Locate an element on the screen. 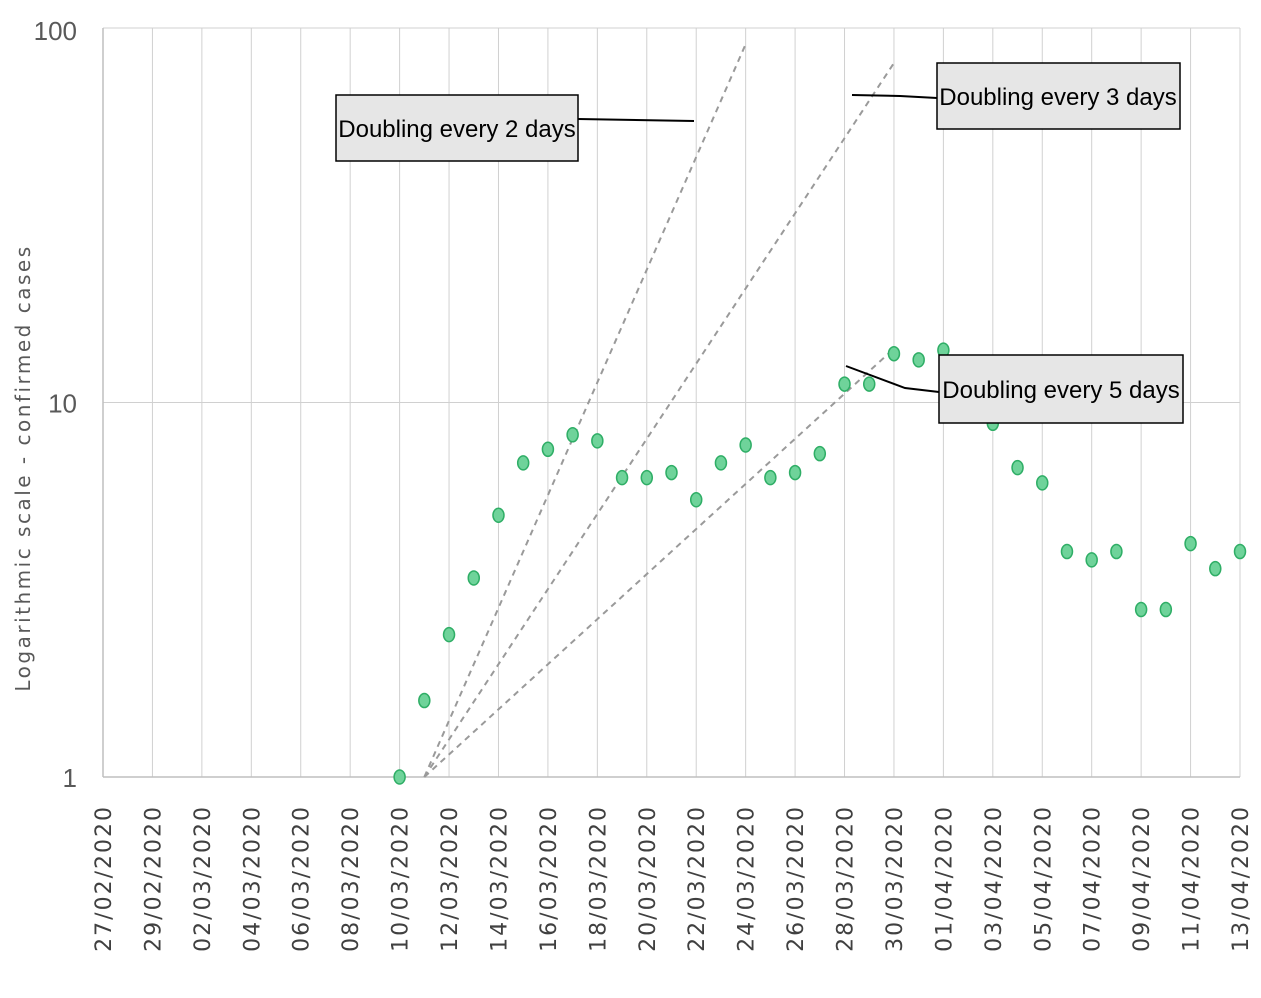  x-tick-label: 24/03/2020 is located at coordinates (747, 878).